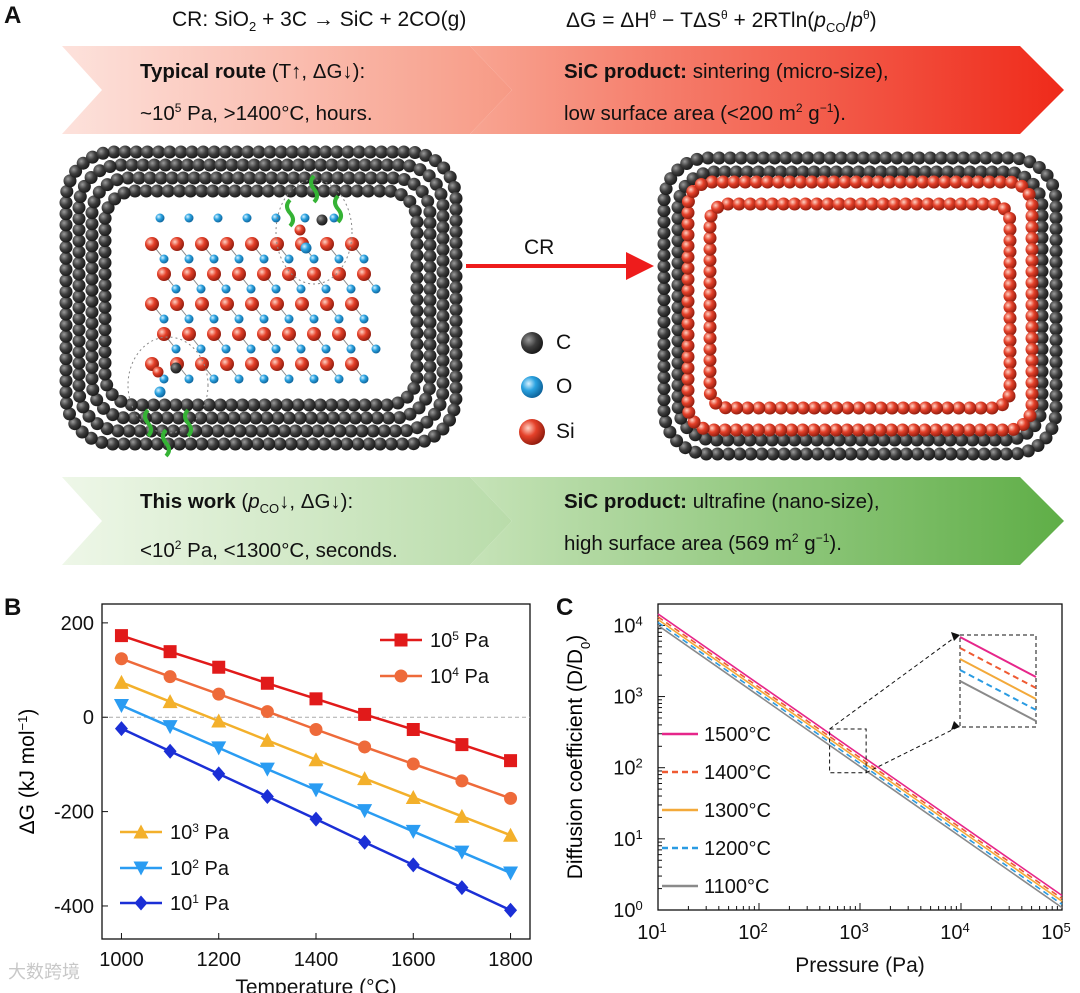 The width and height of the screenshot is (1080, 993). I want to click on sic-product-particle, so click(860, 306).